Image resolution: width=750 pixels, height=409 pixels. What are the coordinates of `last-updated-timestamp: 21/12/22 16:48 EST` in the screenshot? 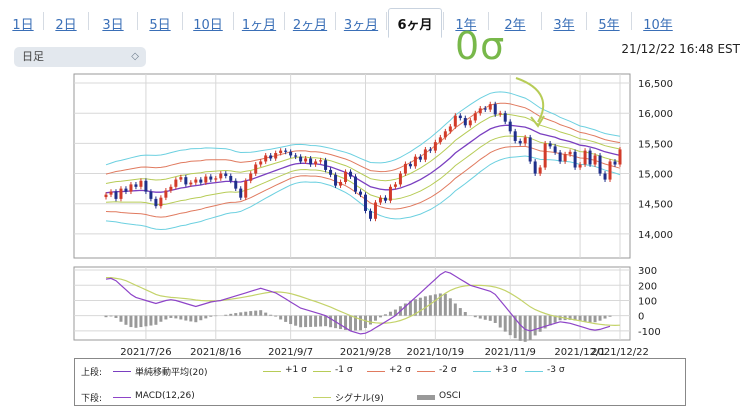 It's located at (680, 49).